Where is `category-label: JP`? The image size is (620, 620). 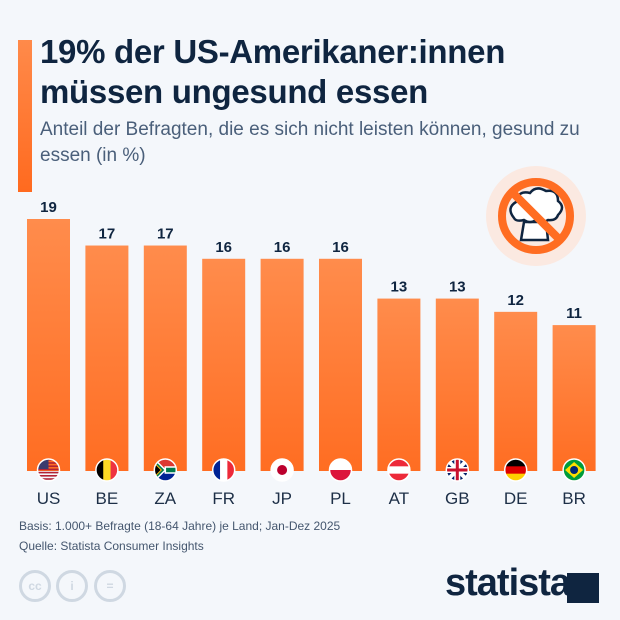 category-label: JP is located at coordinates (282, 498).